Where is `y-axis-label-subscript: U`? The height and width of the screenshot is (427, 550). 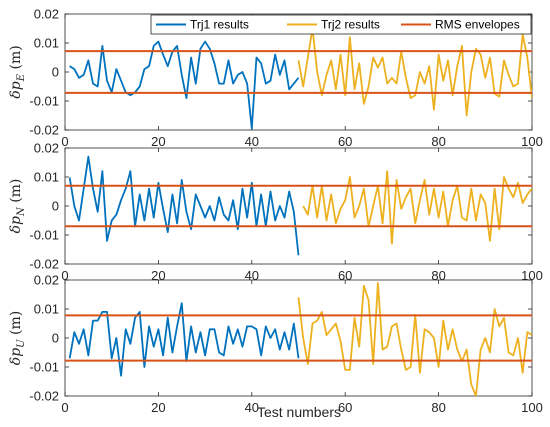
y-axis-label-subscript: U is located at coordinates (21, 343).